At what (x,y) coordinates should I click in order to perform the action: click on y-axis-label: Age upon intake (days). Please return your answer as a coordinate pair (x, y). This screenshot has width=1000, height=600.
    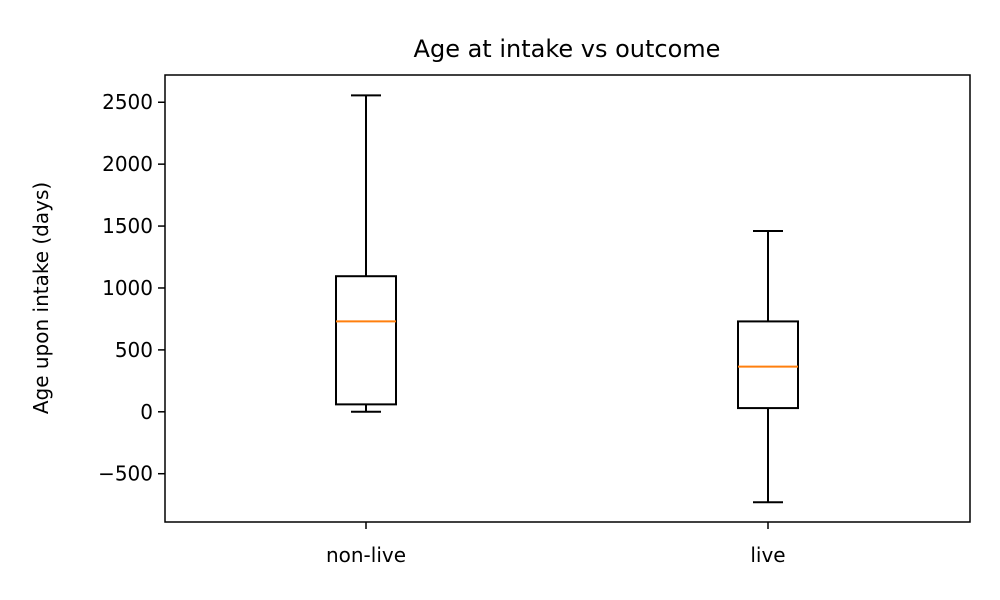
    Looking at the image, I should click on (41, 298).